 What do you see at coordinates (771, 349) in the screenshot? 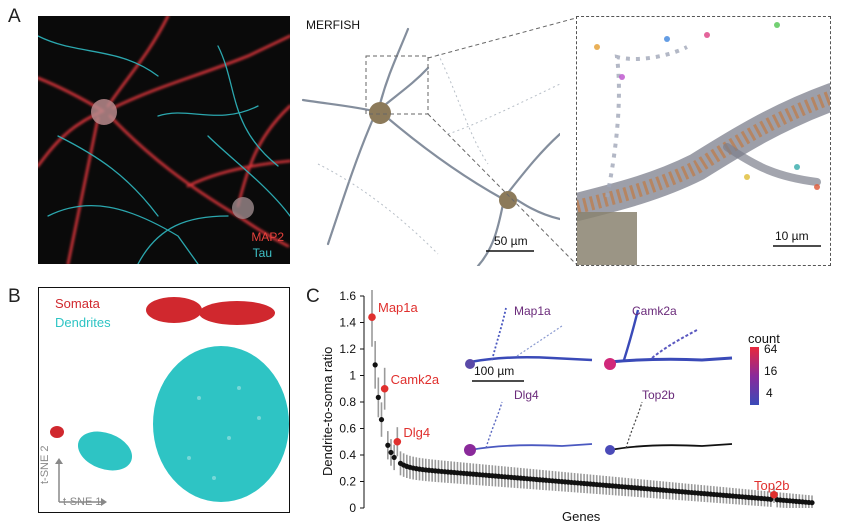
I see `colorbar-tick-64: 64` at bounding box center [771, 349].